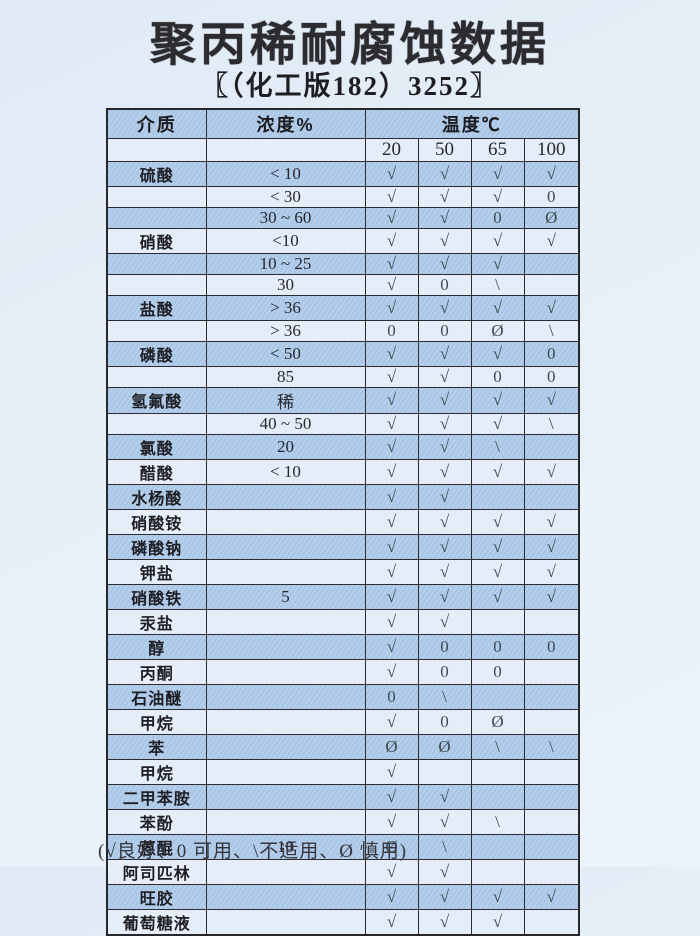 The image size is (700, 936). What do you see at coordinates (285, 596) in the screenshot?
I see `concentration-cell: 5` at bounding box center [285, 596].